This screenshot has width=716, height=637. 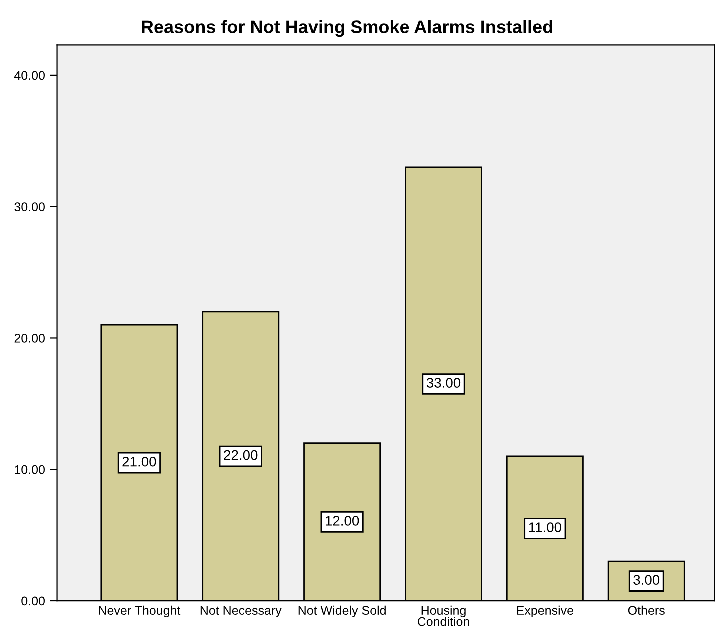 What do you see at coordinates (343, 521) in the screenshot?
I see `data-label: 12.00` at bounding box center [343, 521].